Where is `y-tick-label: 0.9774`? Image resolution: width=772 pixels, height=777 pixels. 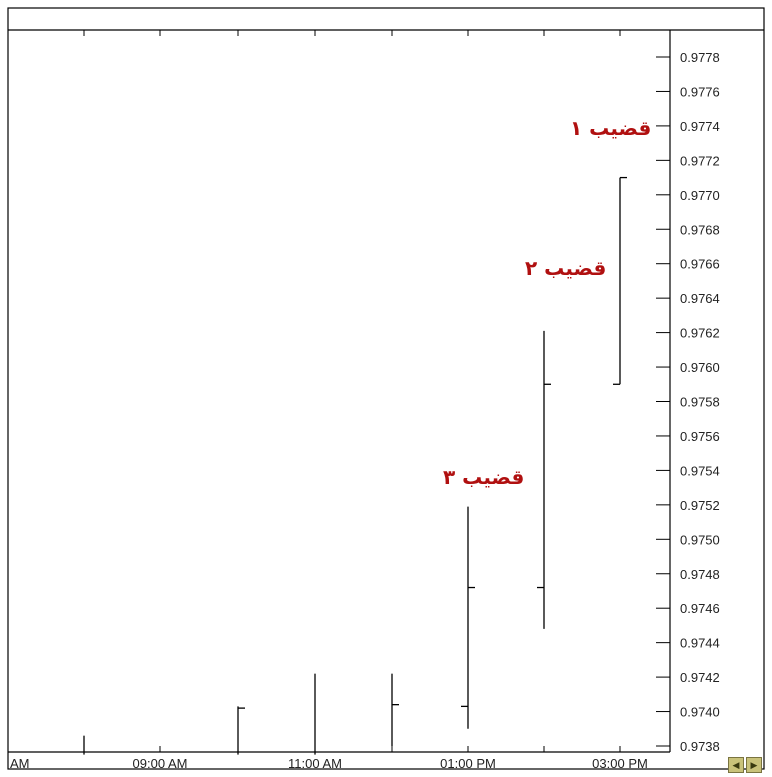 y-tick-label: 0.9774 is located at coordinates (700, 126).